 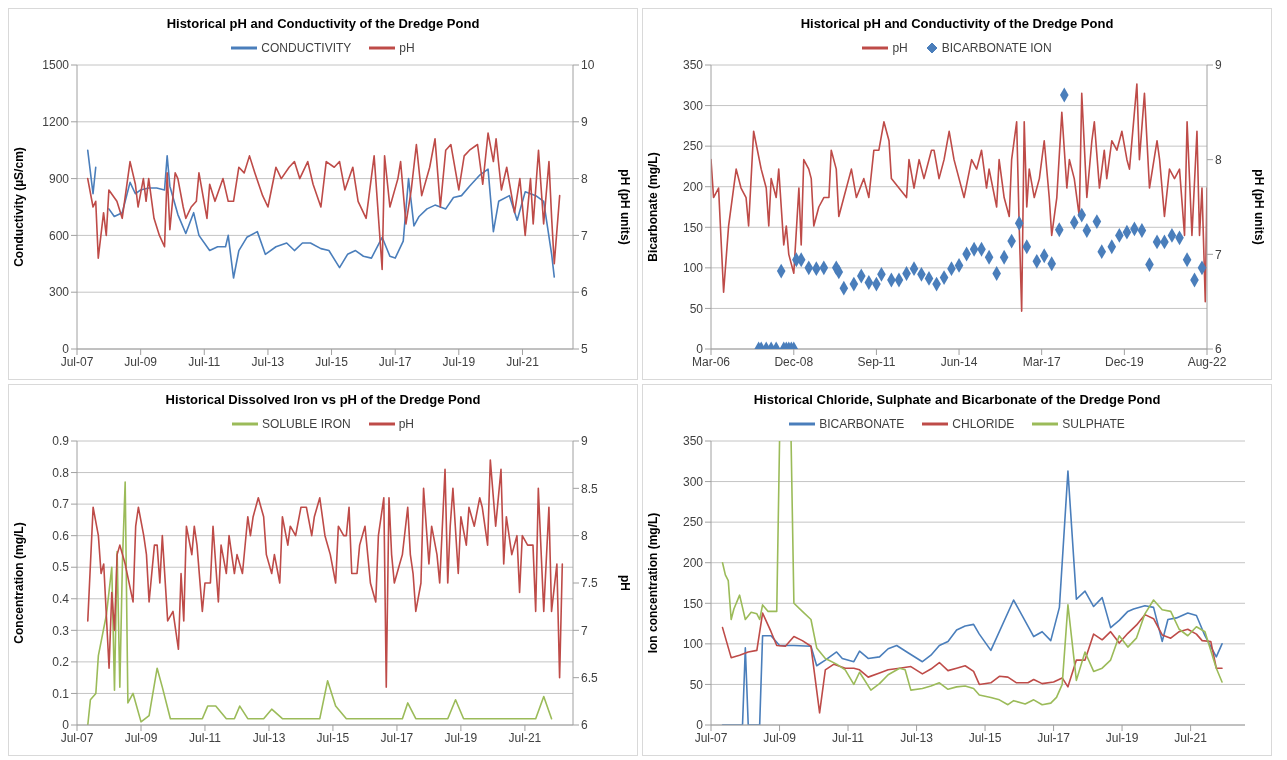 I want to click on x-tick-label: Mar-17, so click(x=1041, y=361).